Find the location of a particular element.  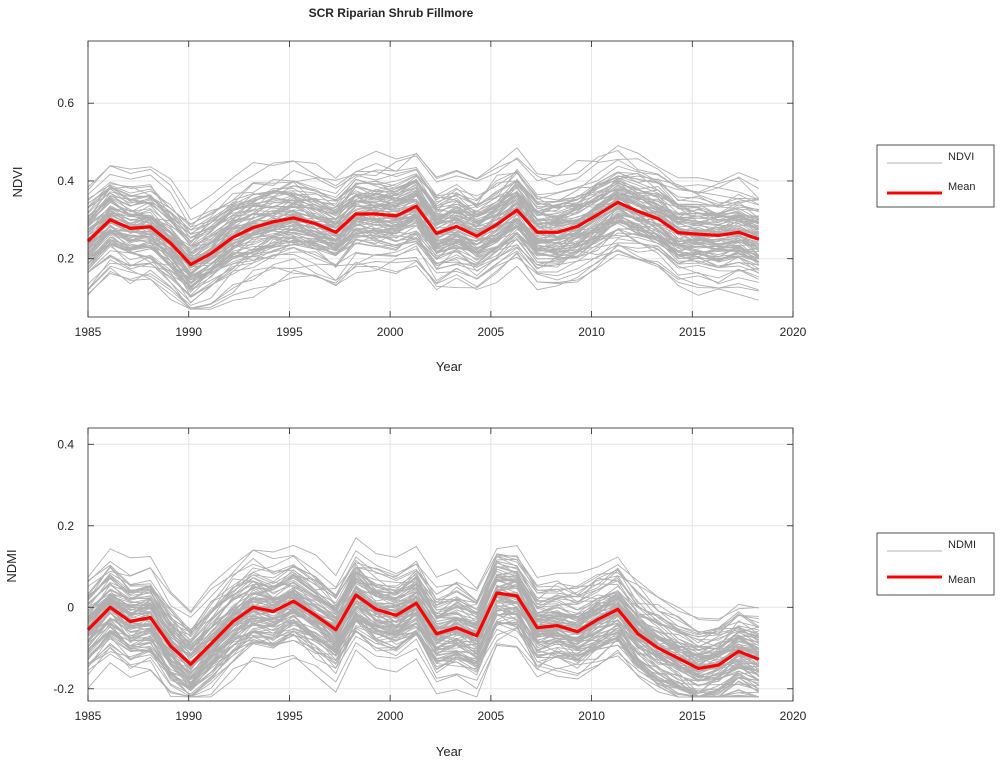

ndmi-x-tick-label: 1990 is located at coordinates (188, 716).